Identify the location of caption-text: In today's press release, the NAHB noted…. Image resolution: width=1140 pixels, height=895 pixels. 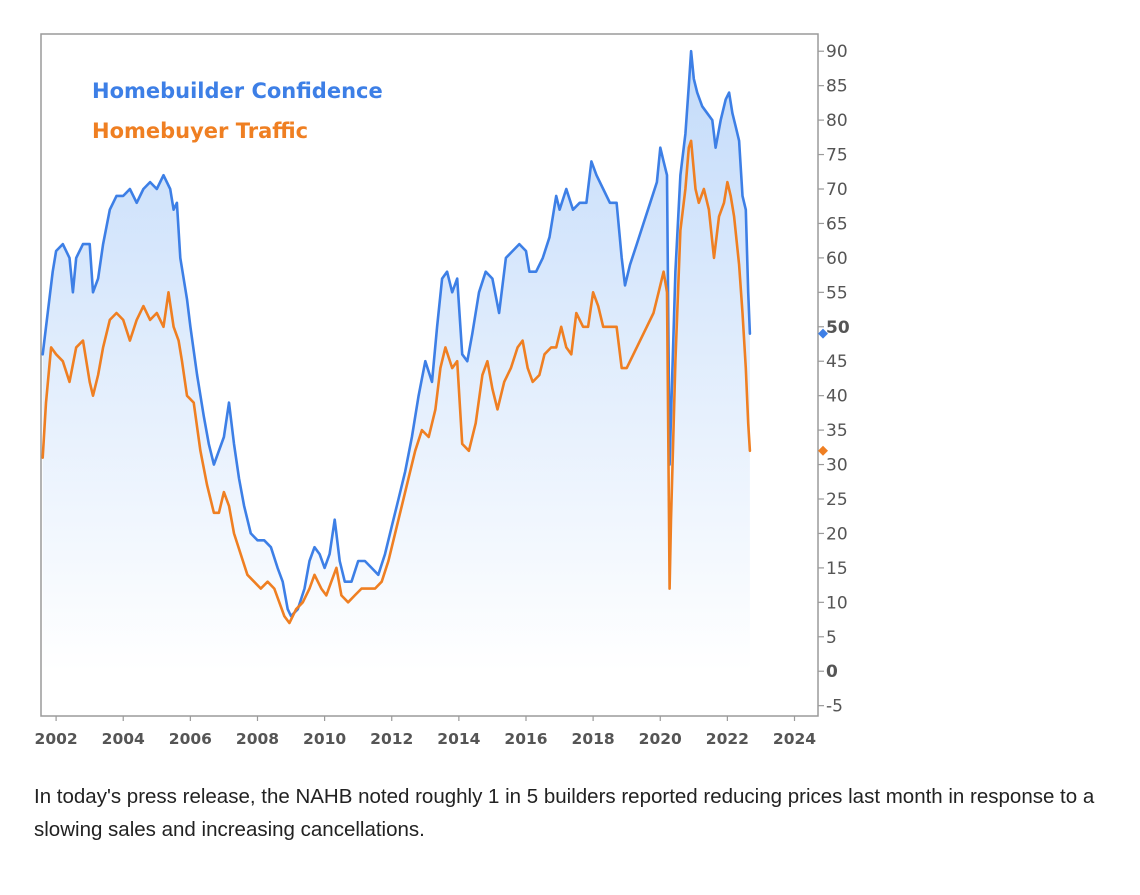
(564, 813).